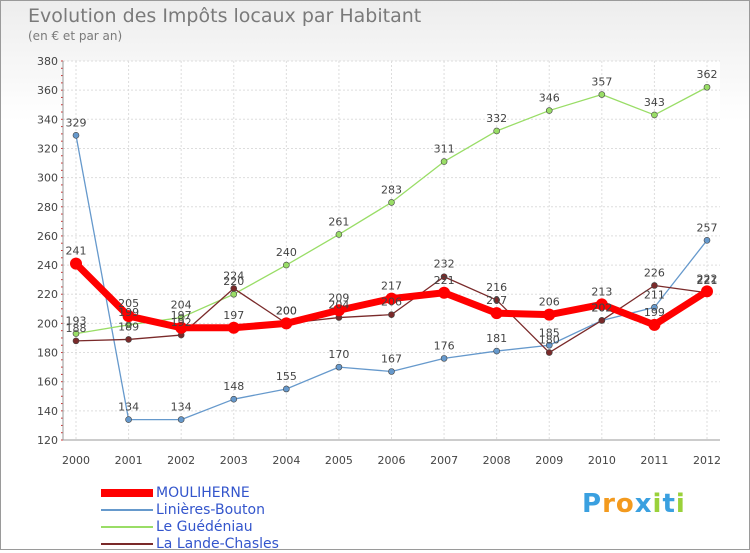 This screenshot has width=750, height=553. I want to click on data-label: 180, so click(549, 340).